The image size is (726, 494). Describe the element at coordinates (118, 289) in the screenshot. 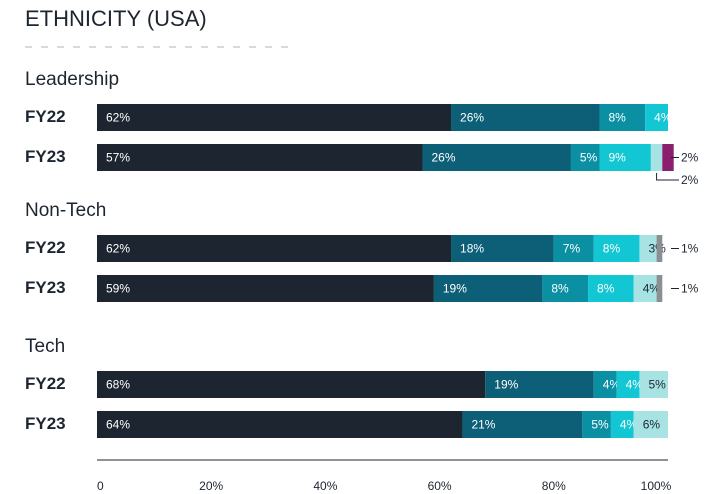

I see `data-label: 59%` at that location.